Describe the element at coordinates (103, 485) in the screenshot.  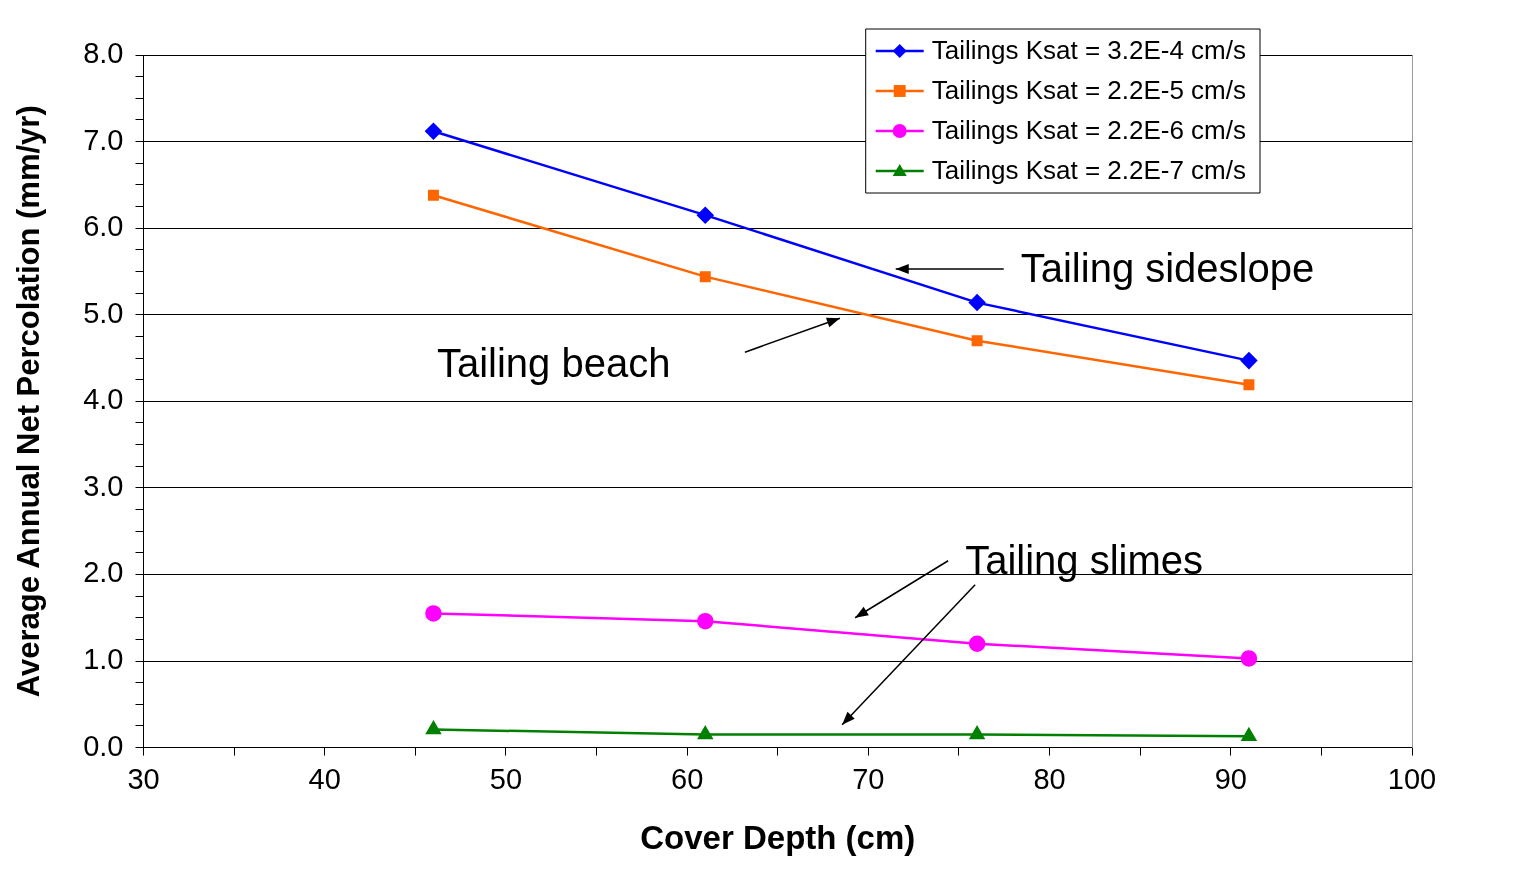
I see `y-tick-label: 3.0` at that location.